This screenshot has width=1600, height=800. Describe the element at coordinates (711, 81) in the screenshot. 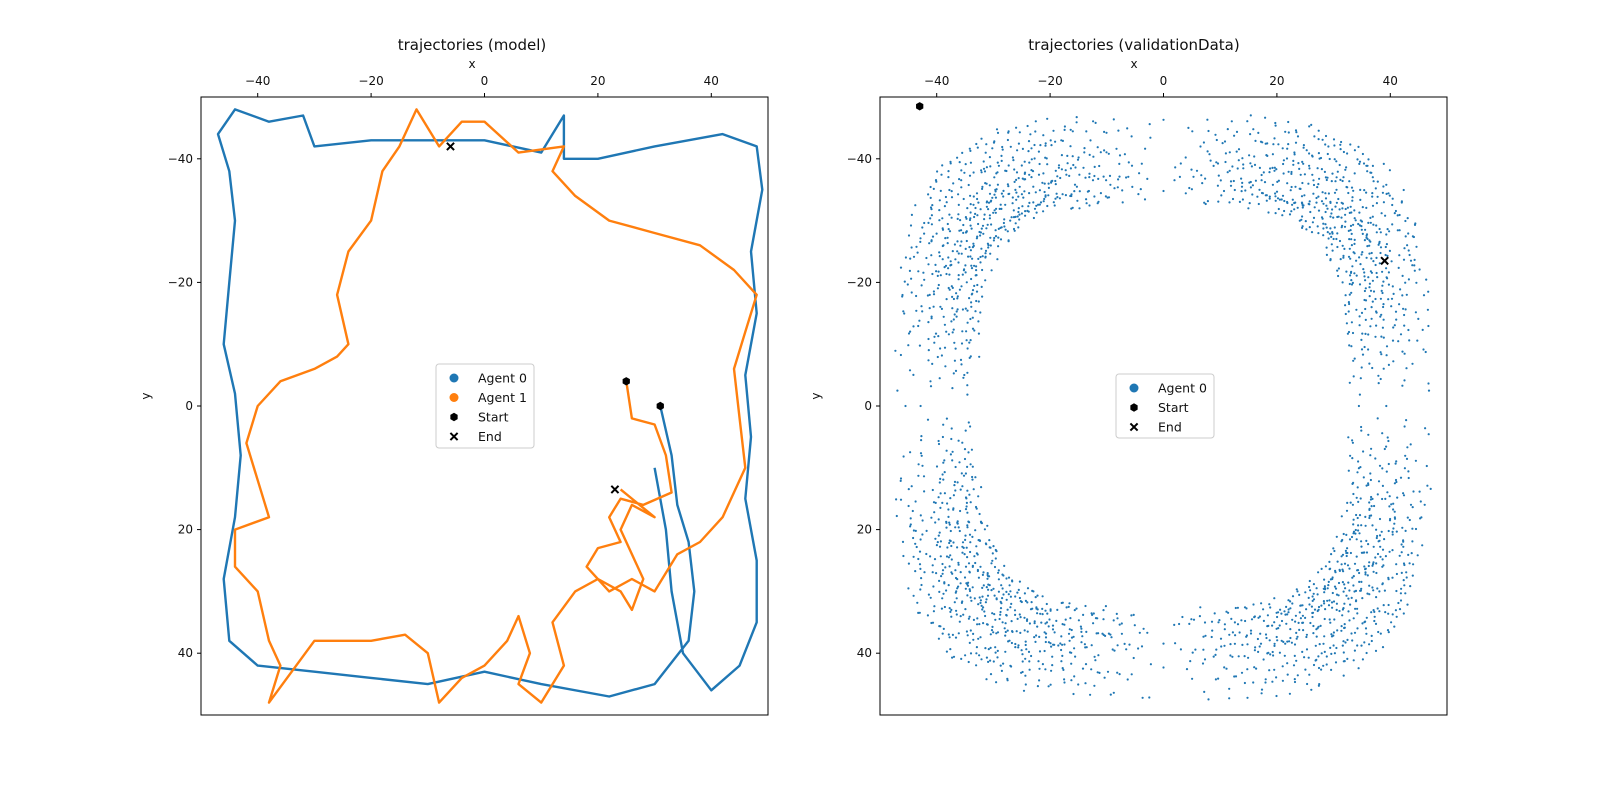

I see `x-tick-label: 40` at that location.